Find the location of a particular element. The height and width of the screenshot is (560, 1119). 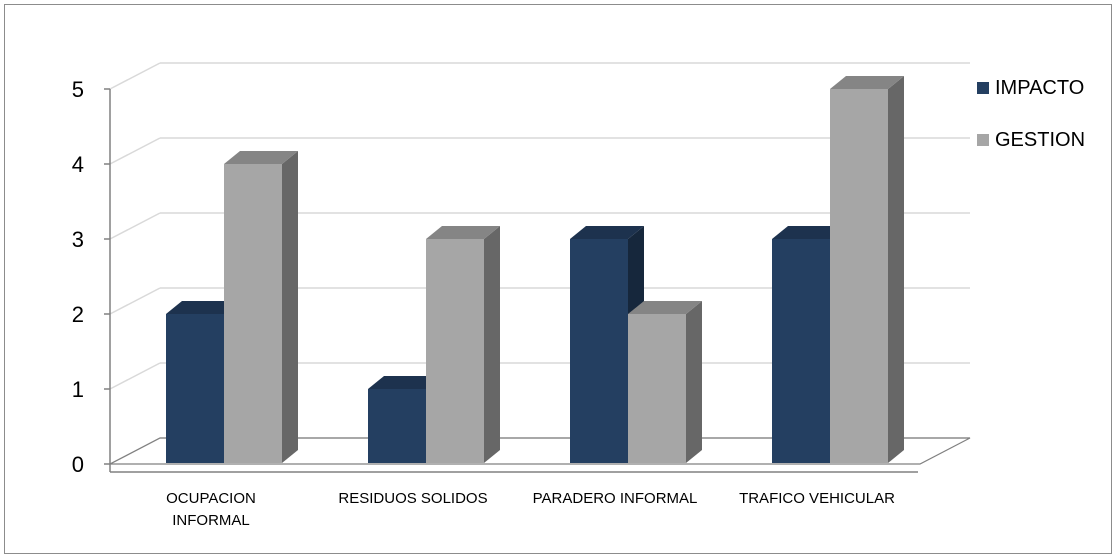

x-tick-label: RESIDUOS SOLIDOS is located at coordinates (412, 498).